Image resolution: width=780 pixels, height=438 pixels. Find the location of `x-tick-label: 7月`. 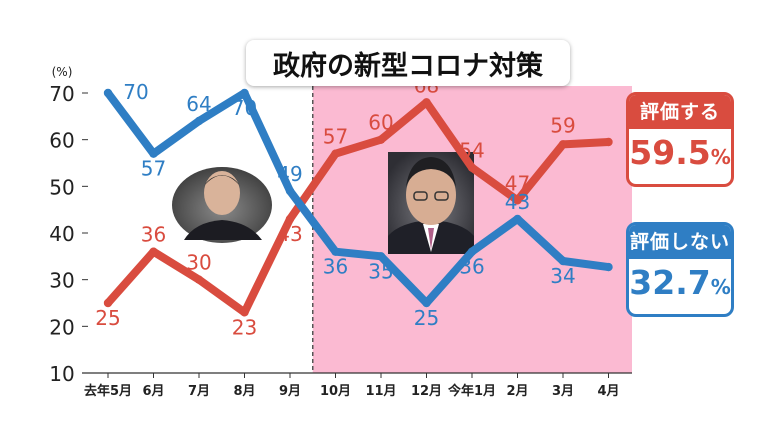

x-tick-label: 7月 is located at coordinates (199, 391).